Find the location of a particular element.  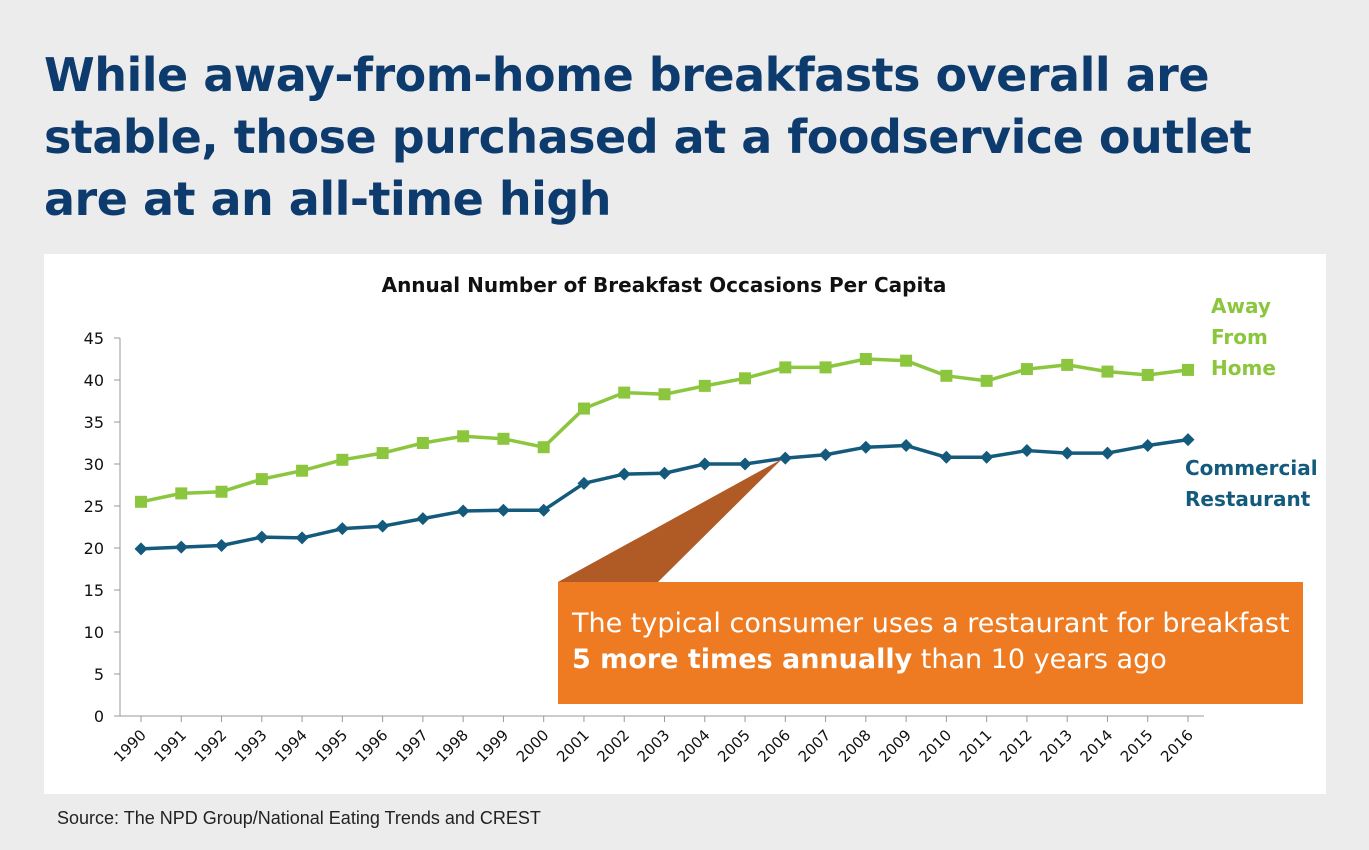

x-tick-label: 2012 is located at coordinates (1016, 746).